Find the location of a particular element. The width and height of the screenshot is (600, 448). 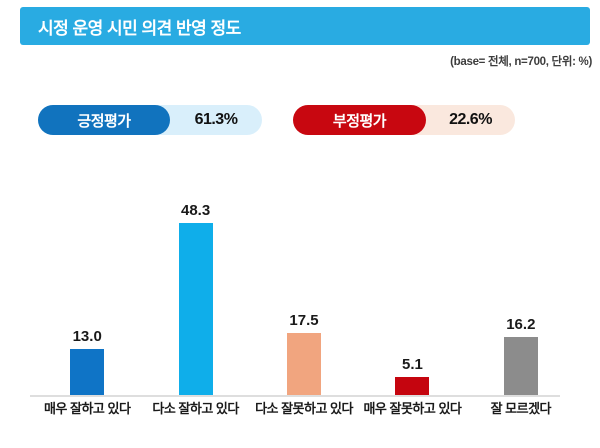

bar-group: 16.2 is located at coordinates (521, 286).